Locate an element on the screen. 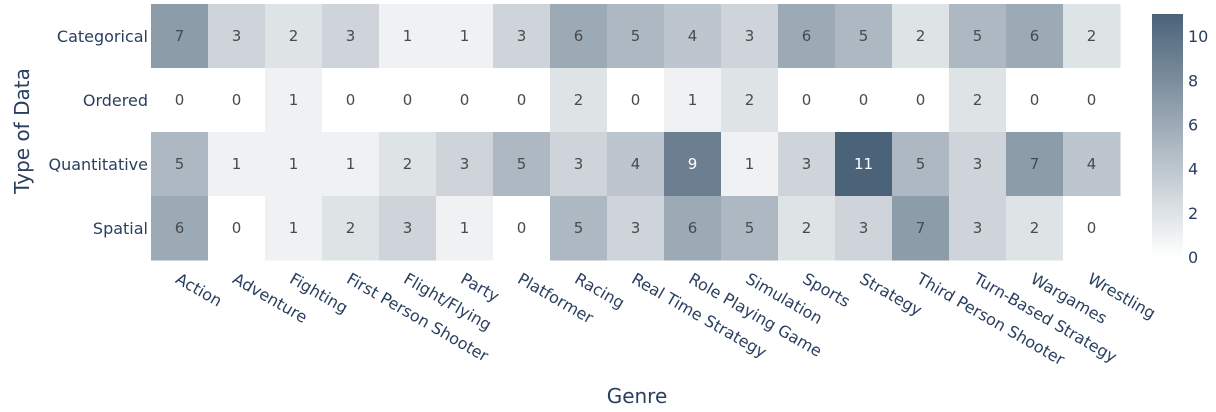  heatmap-cell-ordered-role-playing-game is located at coordinates (693, 100).